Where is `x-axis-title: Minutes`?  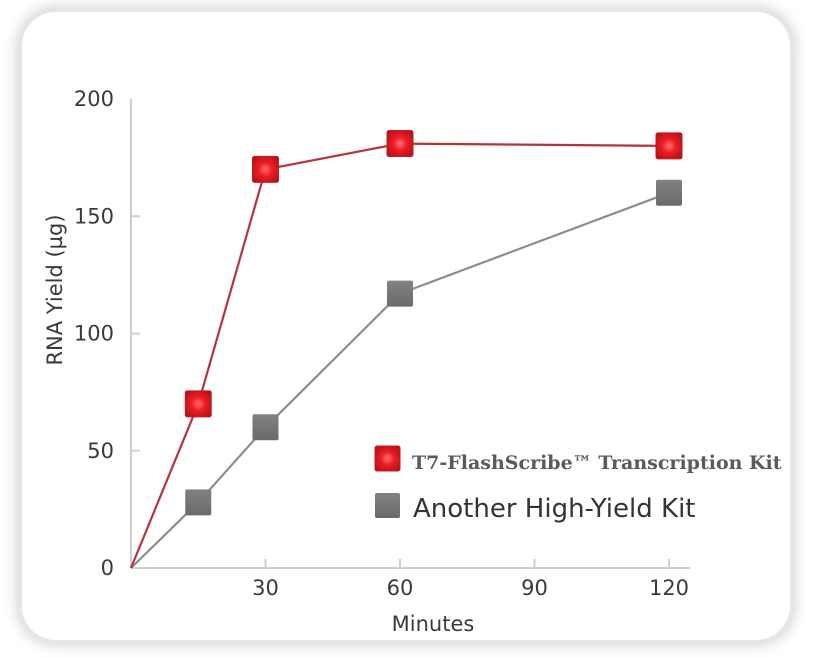 x-axis-title: Minutes is located at coordinates (433, 624).